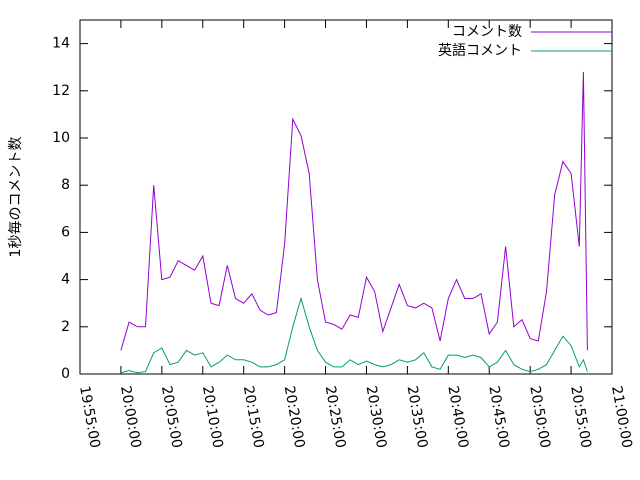 The width and height of the screenshot is (640, 480). What do you see at coordinates (294, 417) in the screenshot?
I see `x-tick-label: 20:20:00` at bounding box center [294, 417].